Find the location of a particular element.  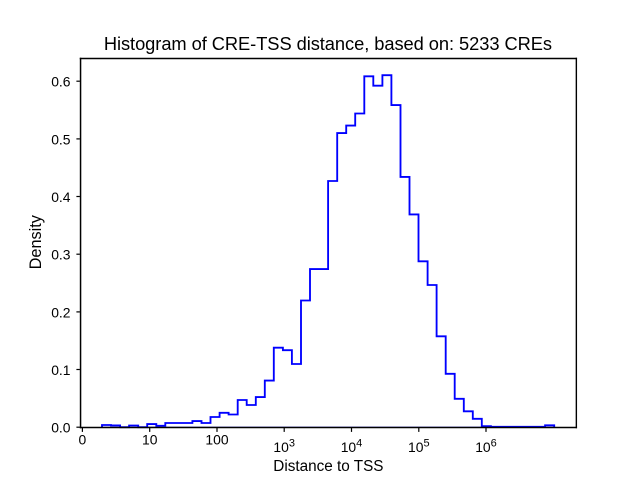

svg-text: 0.5 is located at coordinates (61, 139).